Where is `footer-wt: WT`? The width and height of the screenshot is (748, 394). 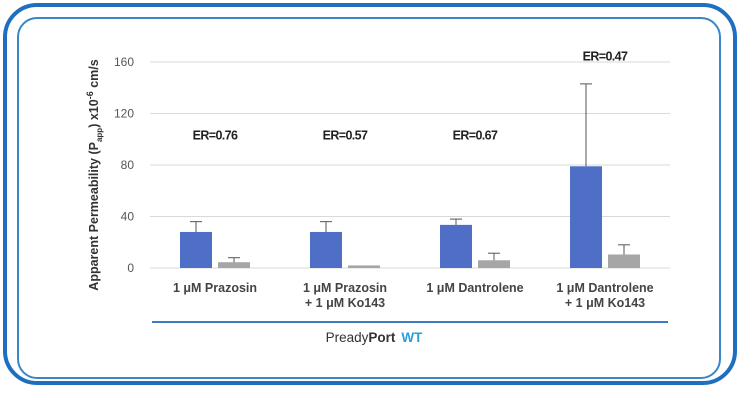 footer-wt: WT is located at coordinates (412, 337).